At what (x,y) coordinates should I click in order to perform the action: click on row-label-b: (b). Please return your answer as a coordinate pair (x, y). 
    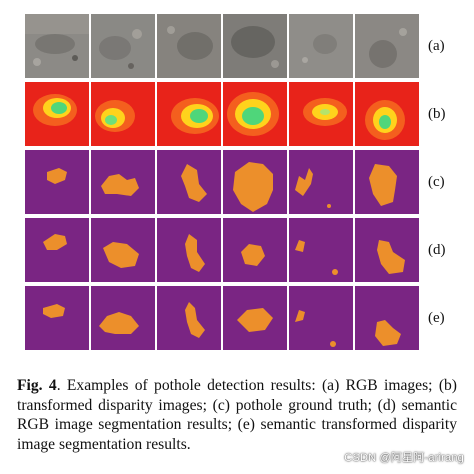
    Looking at the image, I should click on (437, 114).